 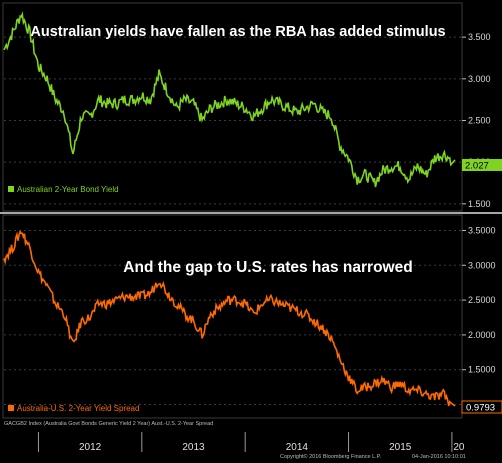 What do you see at coordinates (78, 408) in the screenshot?
I see `bottom-legend-label: Australia-U.S. 2-Year Yield Spread` at bounding box center [78, 408].